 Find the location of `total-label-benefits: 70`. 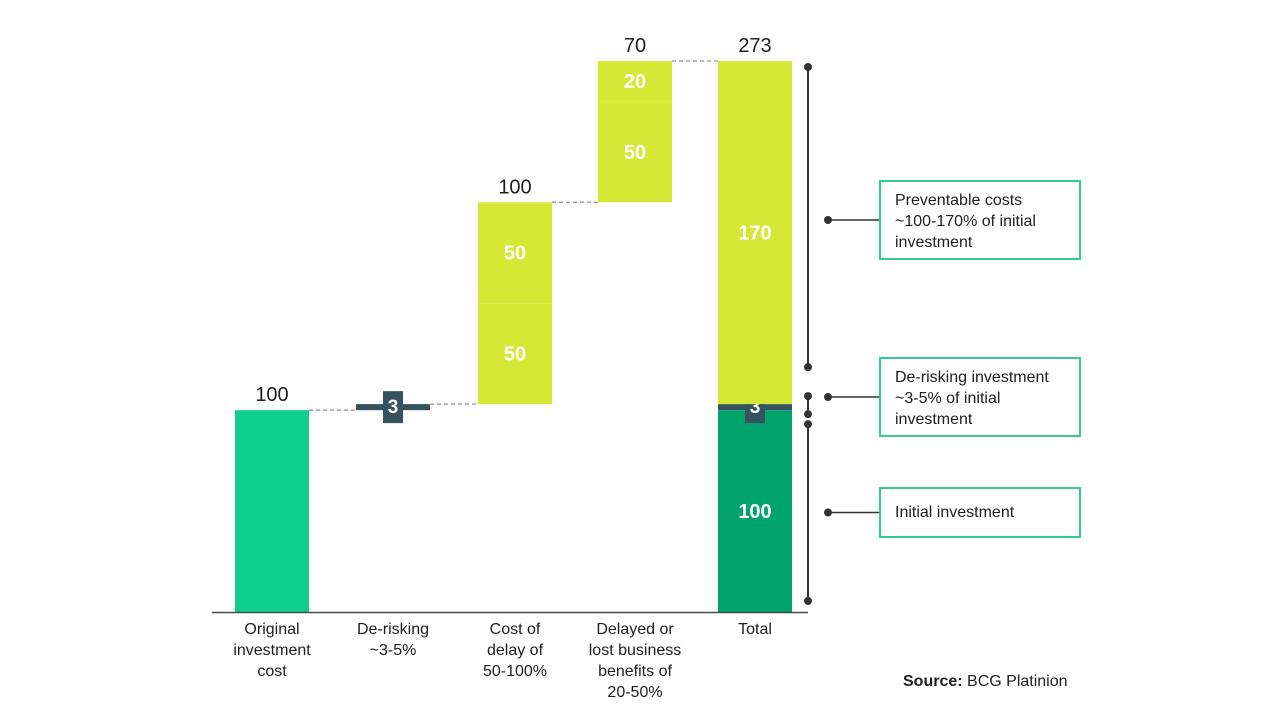

total-label-benefits: 70 is located at coordinates (635, 46).